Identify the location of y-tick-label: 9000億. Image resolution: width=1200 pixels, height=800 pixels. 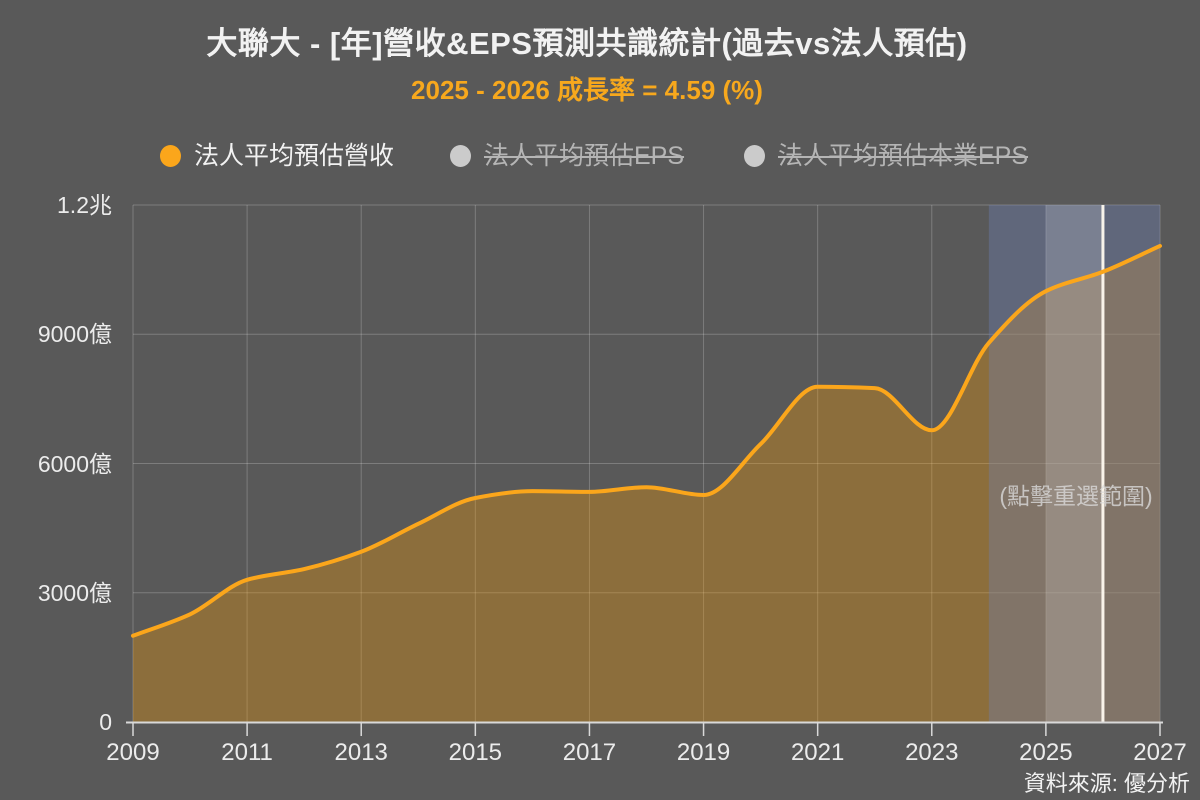
(74, 334).